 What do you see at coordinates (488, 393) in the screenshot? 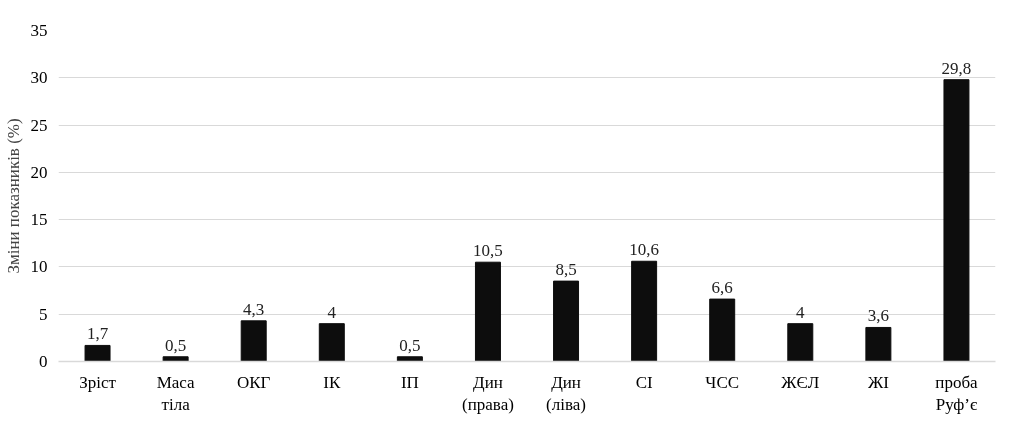
I see `x-tick-label: Дин (права)` at bounding box center [488, 393].